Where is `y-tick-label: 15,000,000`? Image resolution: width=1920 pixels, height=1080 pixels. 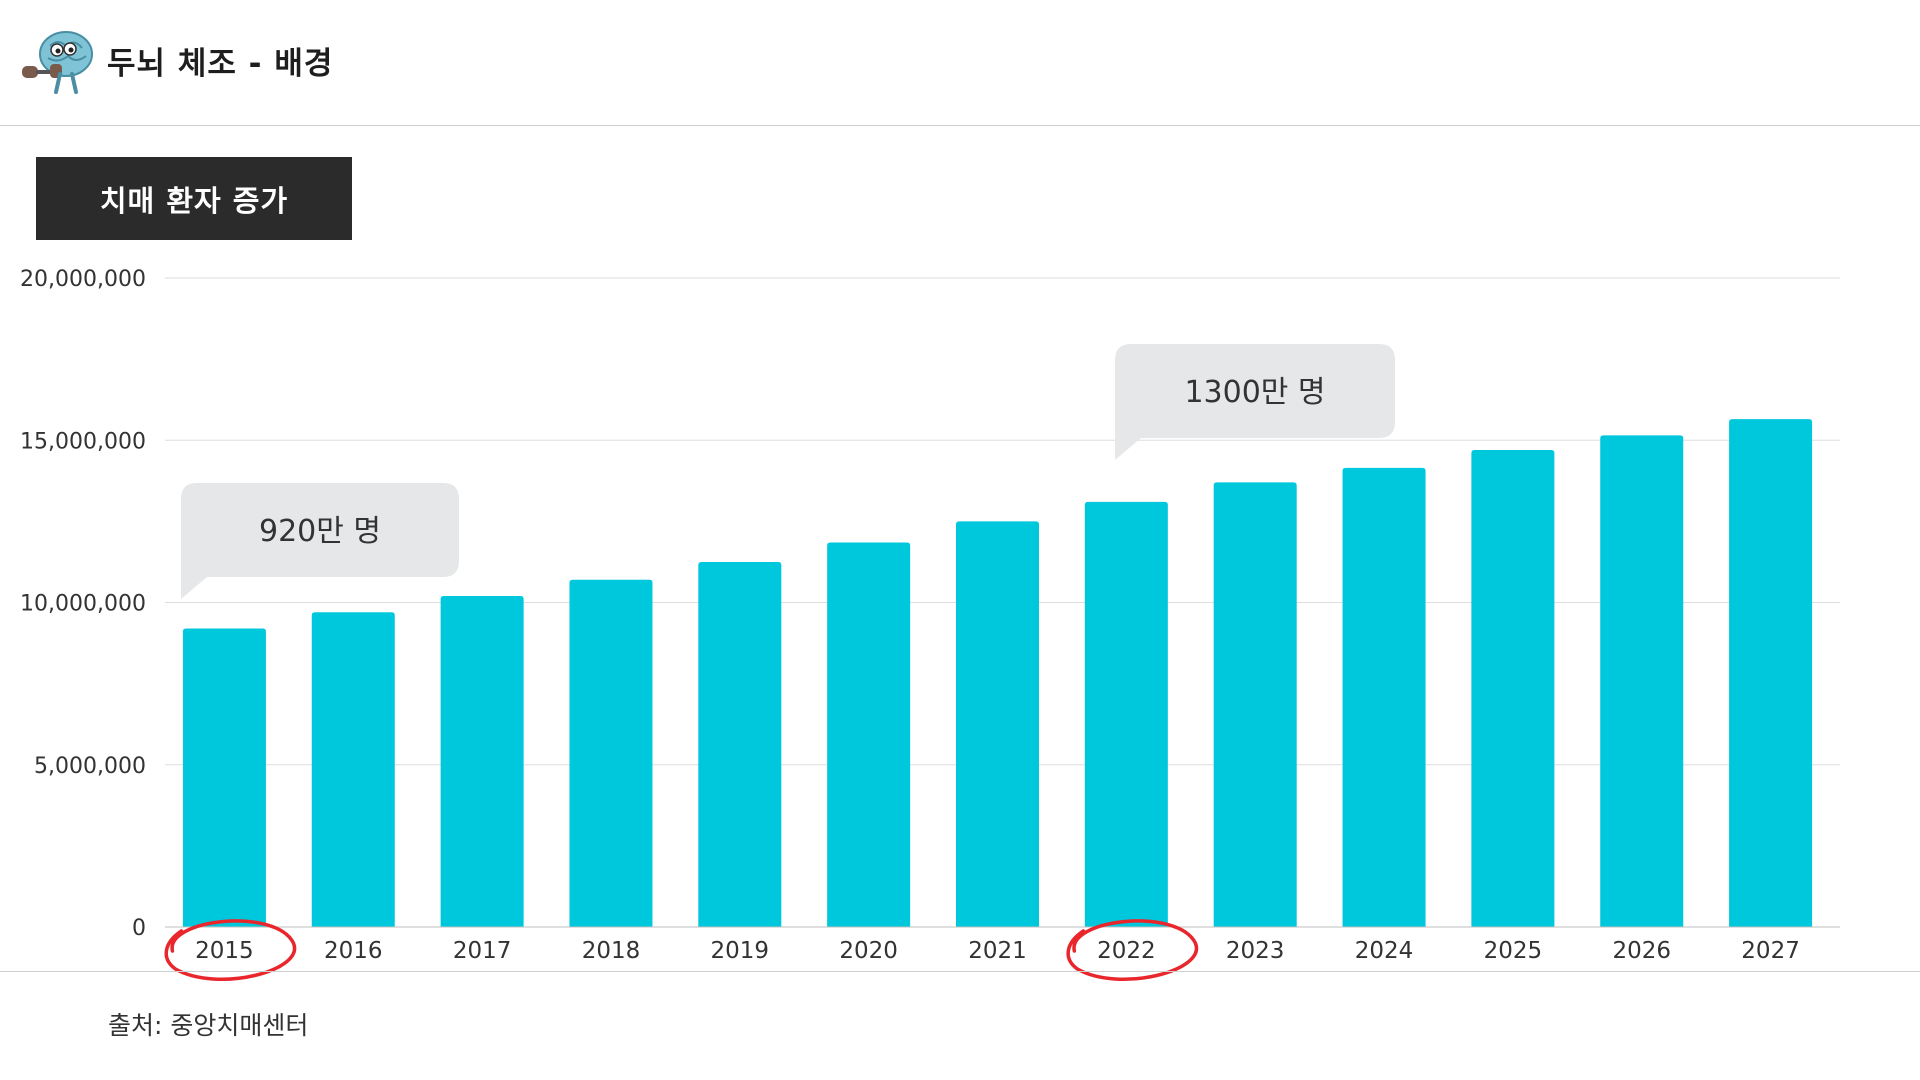
y-tick-label: 15,000,000 is located at coordinates (83, 441).